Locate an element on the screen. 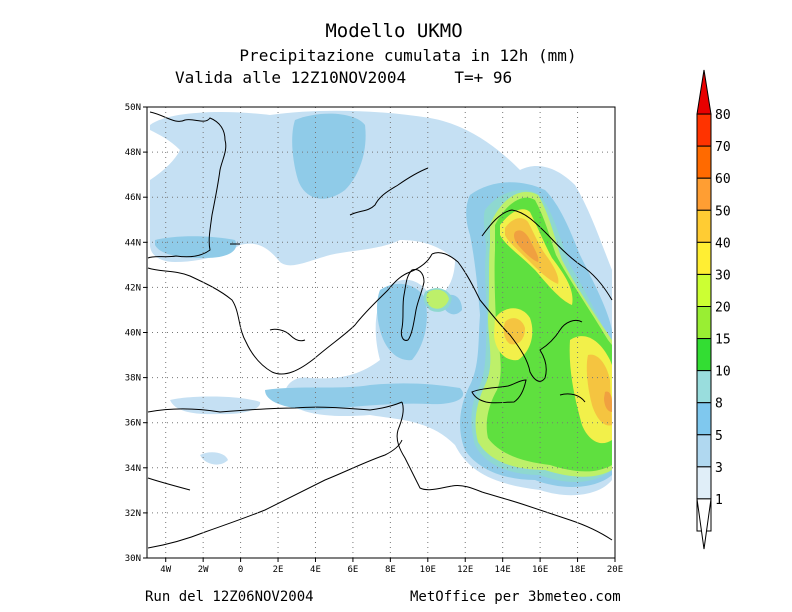 The image size is (792, 612). latitude-label: 48N is located at coordinates (133, 153).